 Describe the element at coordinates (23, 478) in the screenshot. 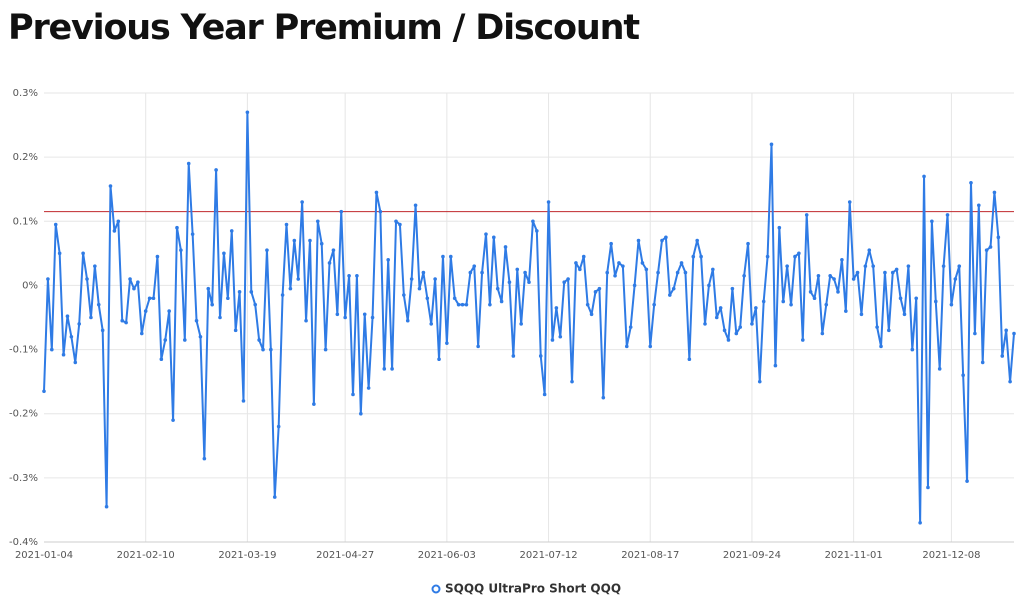

I see `y-tick-label: -0.3%` at that location.